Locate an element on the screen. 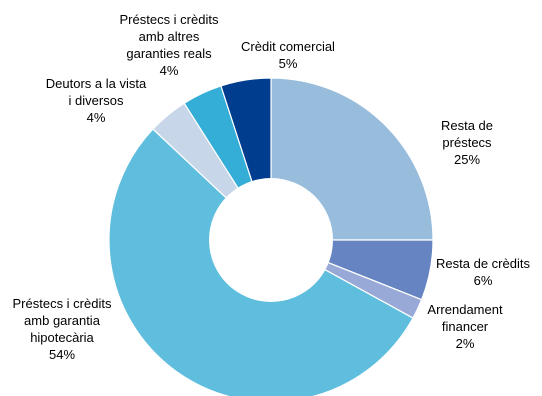 This screenshot has width=542, height=396. slice-label-4: Deutors a la vista i diversos 4% is located at coordinates (96, 100).